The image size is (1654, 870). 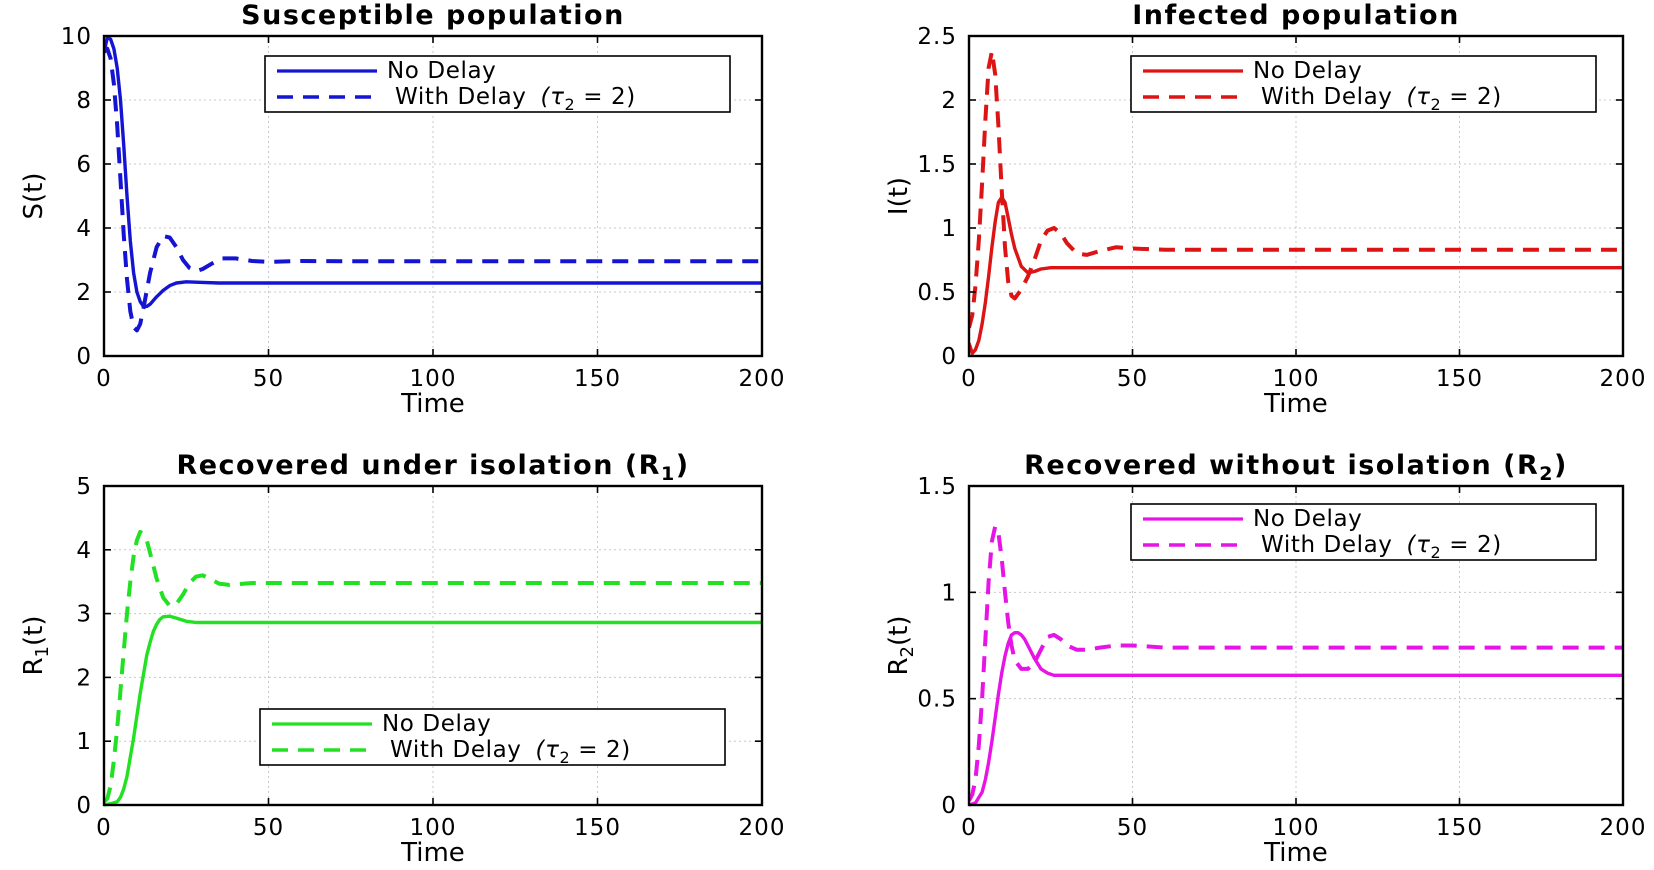 I want to click on y-axis-label: R2(t), so click(x=901, y=645).